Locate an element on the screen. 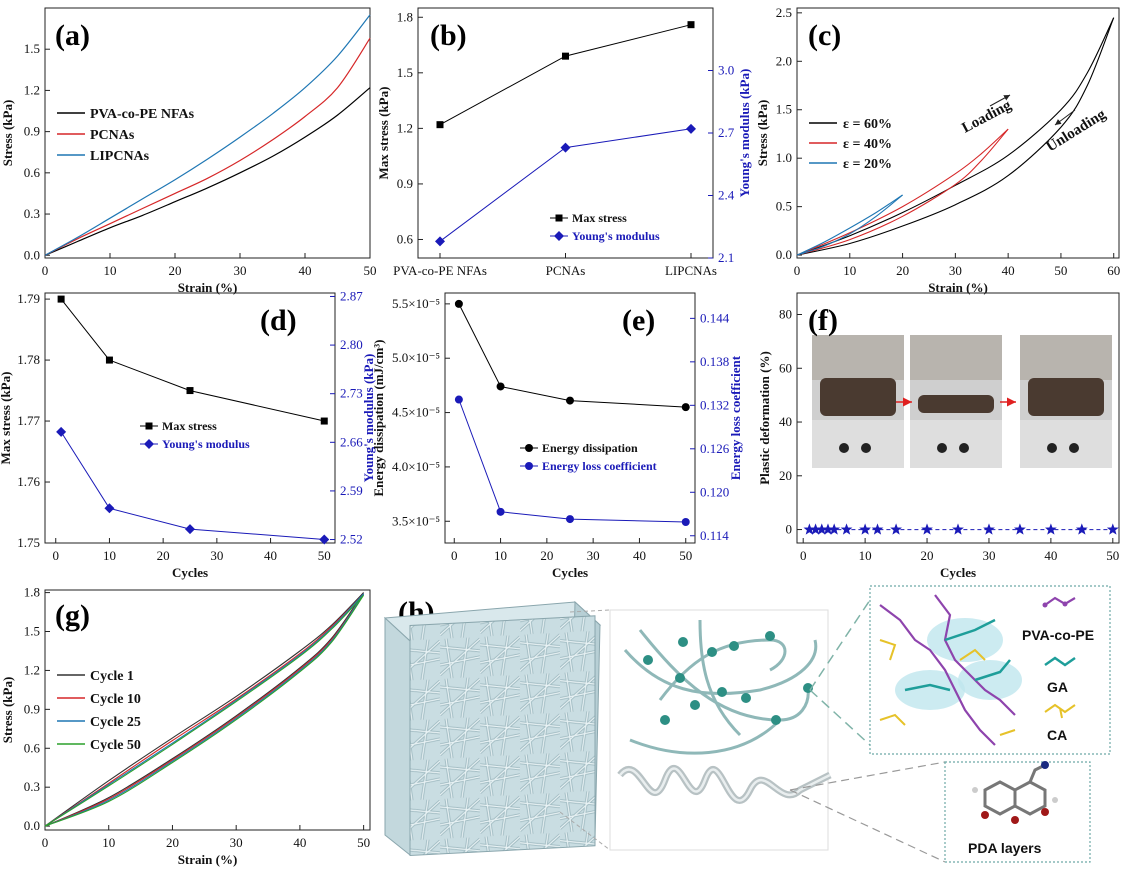 The width and height of the screenshot is (1126, 870). legend-label: ε = 20% is located at coordinates (867, 164).